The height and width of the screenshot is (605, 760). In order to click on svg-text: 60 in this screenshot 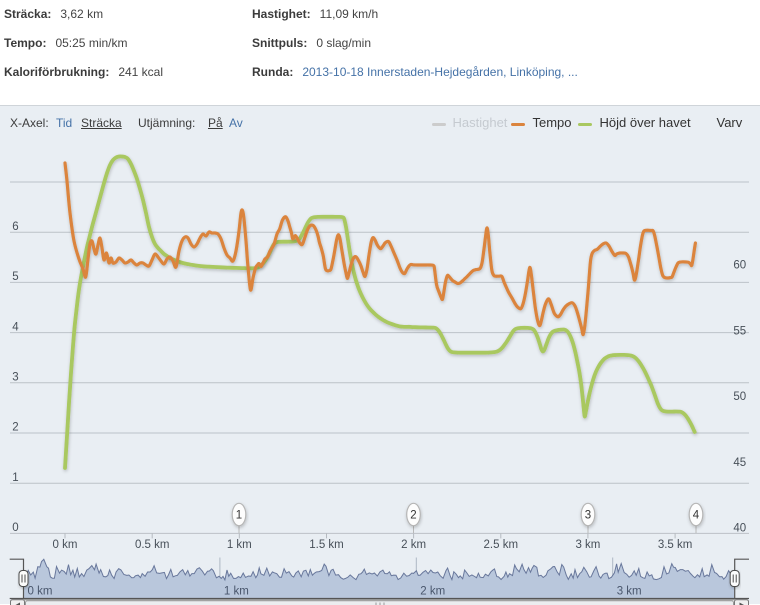, I will do `click(739, 266)`.